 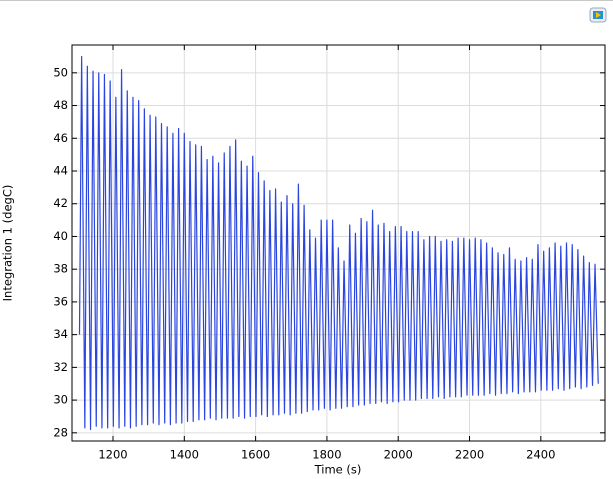 I want to click on x-tick-label: 2000, so click(x=398, y=455).